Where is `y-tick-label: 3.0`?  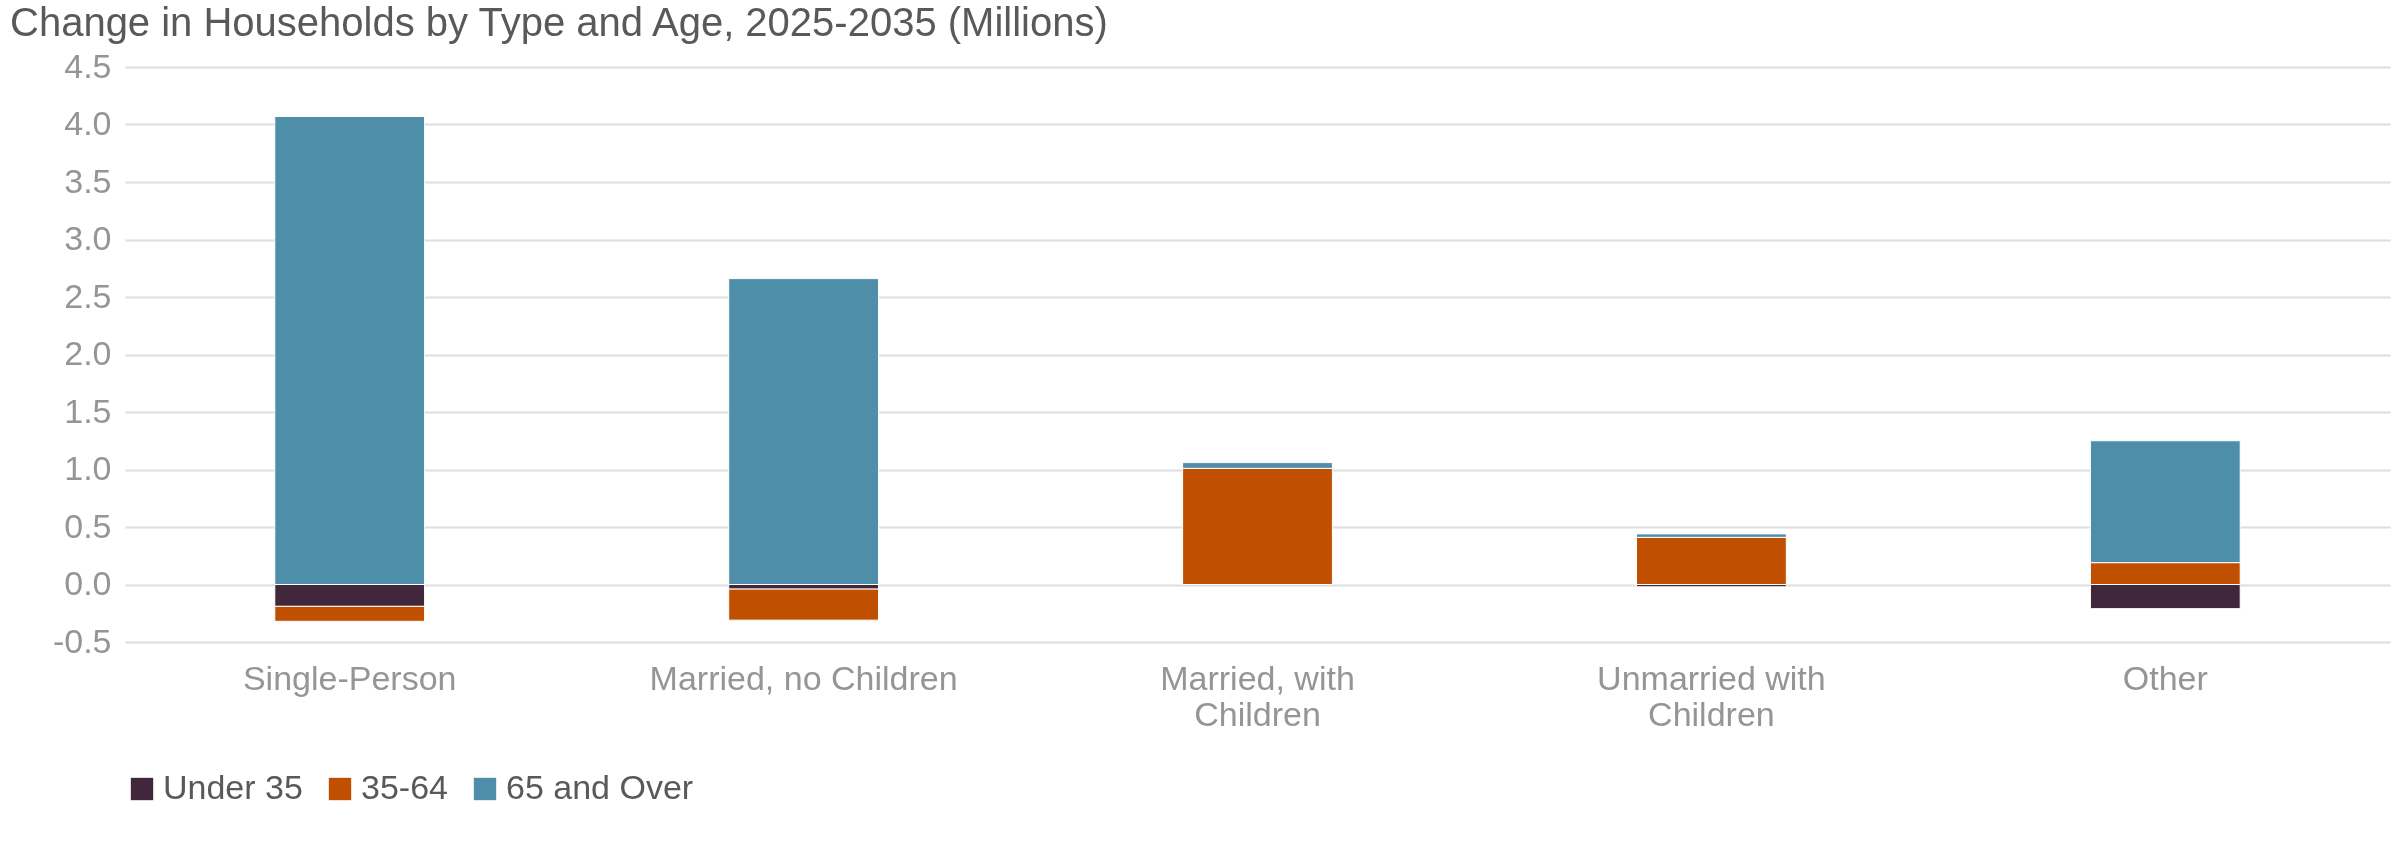
y-tick-label: 3.0 is located at coordinates (88, 238).